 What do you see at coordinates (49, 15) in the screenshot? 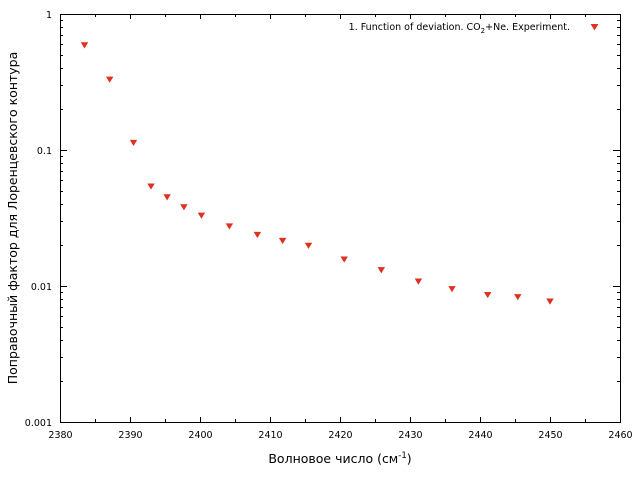
I see `y-tick-label: 1` at bounding box center [49, 15].